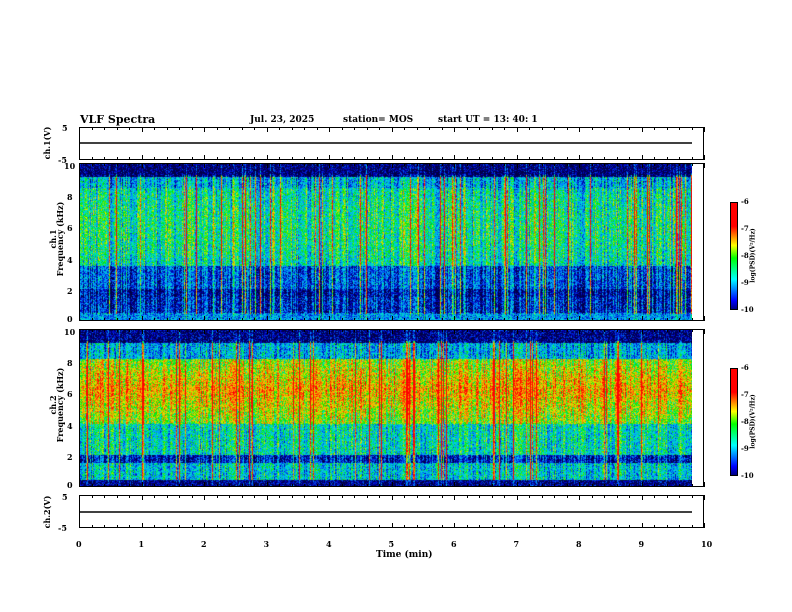 Image resolution: width=792 pixels, height=612 pixels. Describe the element at coordinates (79, 544) in the screenshot. I see `x-tick-label: 0` at that location.